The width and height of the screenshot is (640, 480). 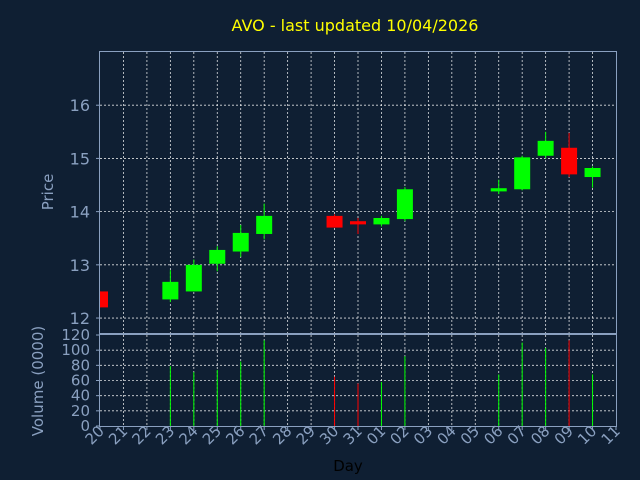 I want to click on price-axis-label: Price, so click(x=48, y=192).